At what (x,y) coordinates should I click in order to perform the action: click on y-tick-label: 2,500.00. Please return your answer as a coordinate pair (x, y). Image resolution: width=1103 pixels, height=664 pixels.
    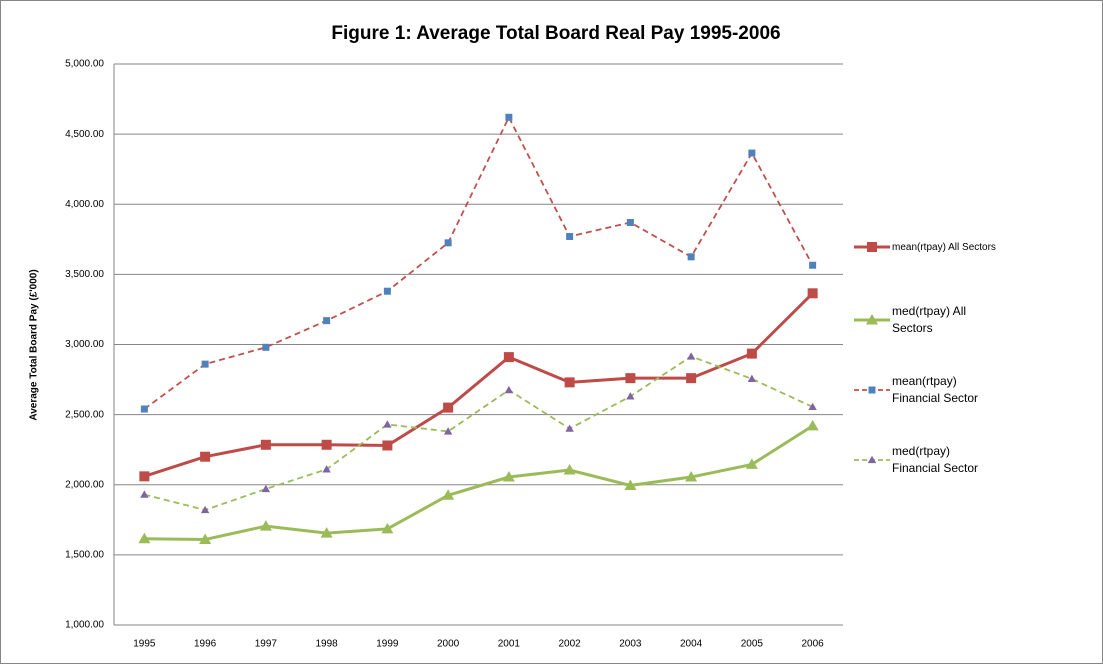
    Looking at the image, I should click on (84, 414).